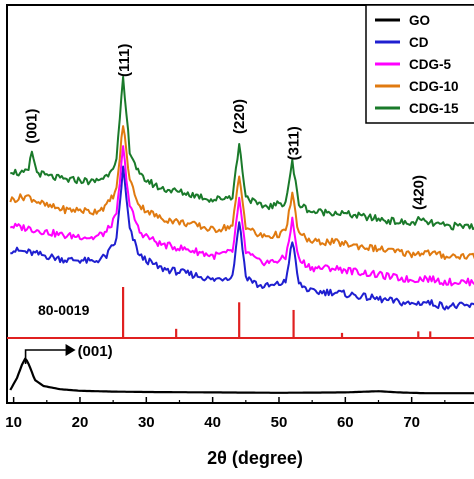 This screenshot has width=474, height=479. What do you see at coordinates (434, 86) in the screenshot?
I see `legend-label-cdg-10: CDG-10` at bounding box center [434, 86].